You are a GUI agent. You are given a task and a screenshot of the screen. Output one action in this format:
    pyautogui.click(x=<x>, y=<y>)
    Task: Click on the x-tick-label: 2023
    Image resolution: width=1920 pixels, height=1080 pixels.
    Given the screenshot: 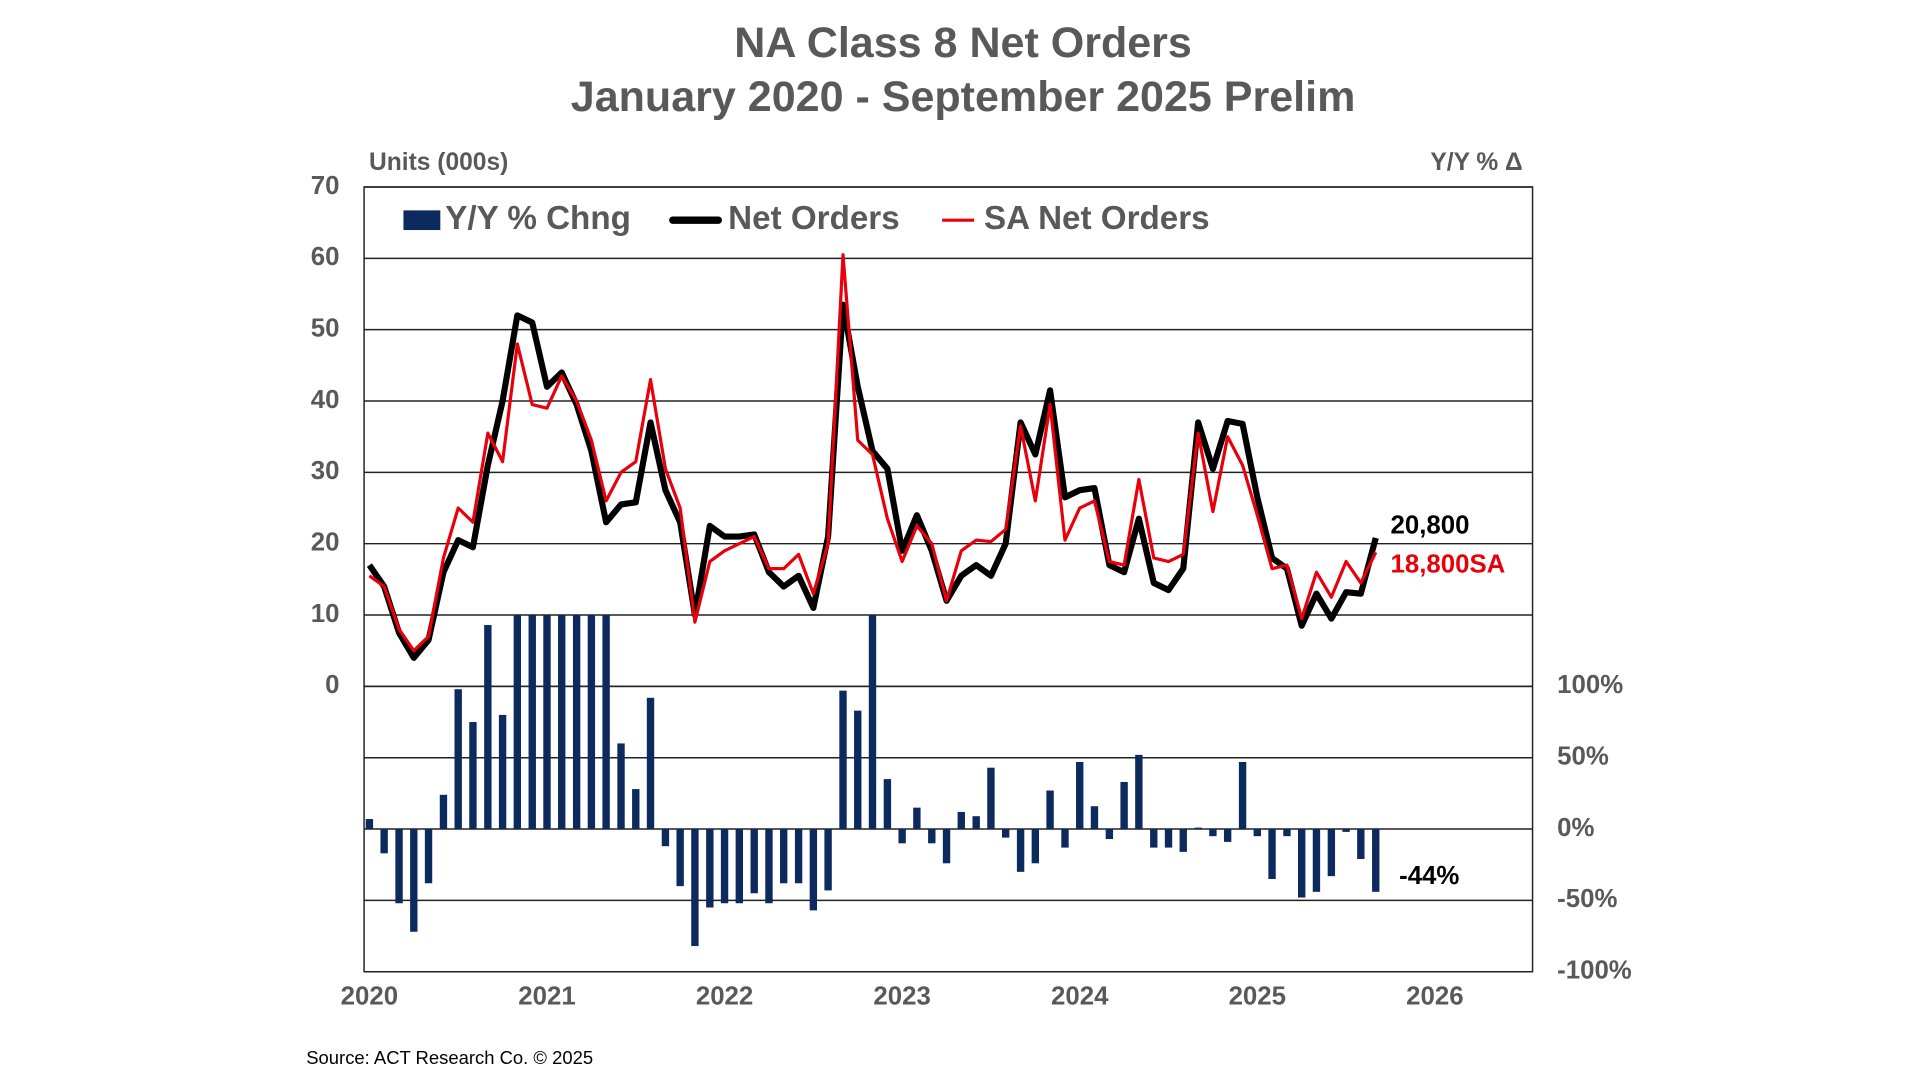 What is the action you would take?
    pyautogui.click(x=901, y=996)
    